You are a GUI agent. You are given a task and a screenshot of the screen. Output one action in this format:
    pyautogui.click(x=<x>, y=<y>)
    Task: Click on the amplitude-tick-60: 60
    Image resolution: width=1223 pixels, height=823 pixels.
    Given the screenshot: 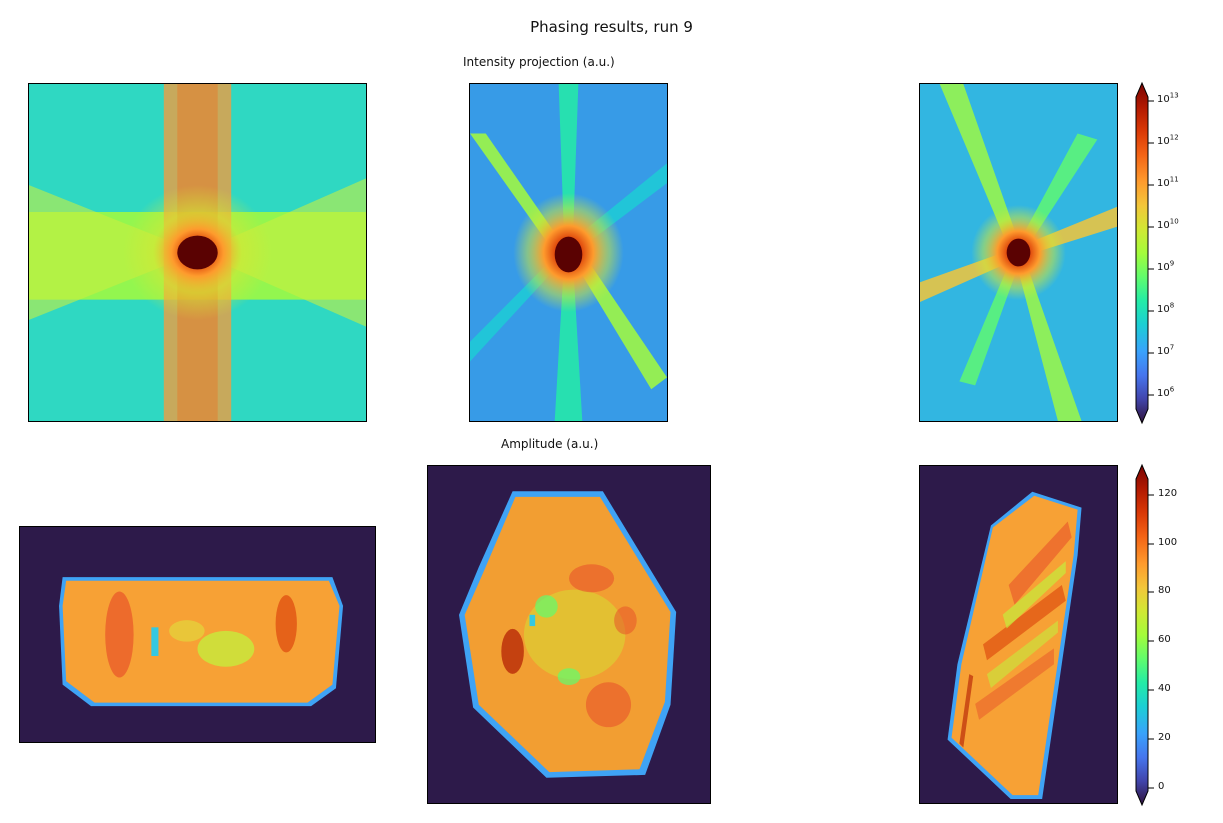 What is the action you would take?
    pyautogui.click(x=1164, y=639)
    